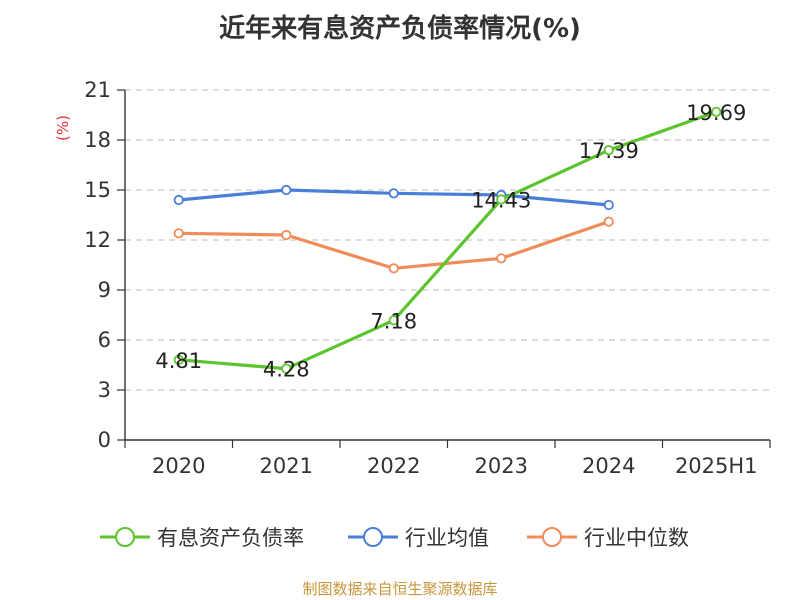  I want to click on x-tick-label: 2025H1, so click(716, 466).